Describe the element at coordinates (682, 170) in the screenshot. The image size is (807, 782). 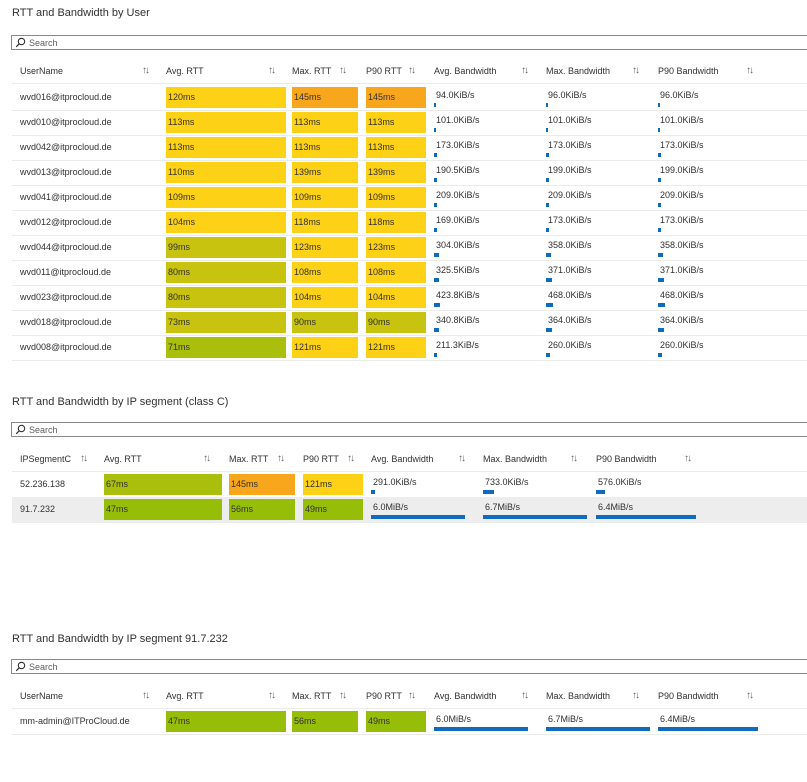
I see `p90-bw-value: 199.0KiB/s` at that location.